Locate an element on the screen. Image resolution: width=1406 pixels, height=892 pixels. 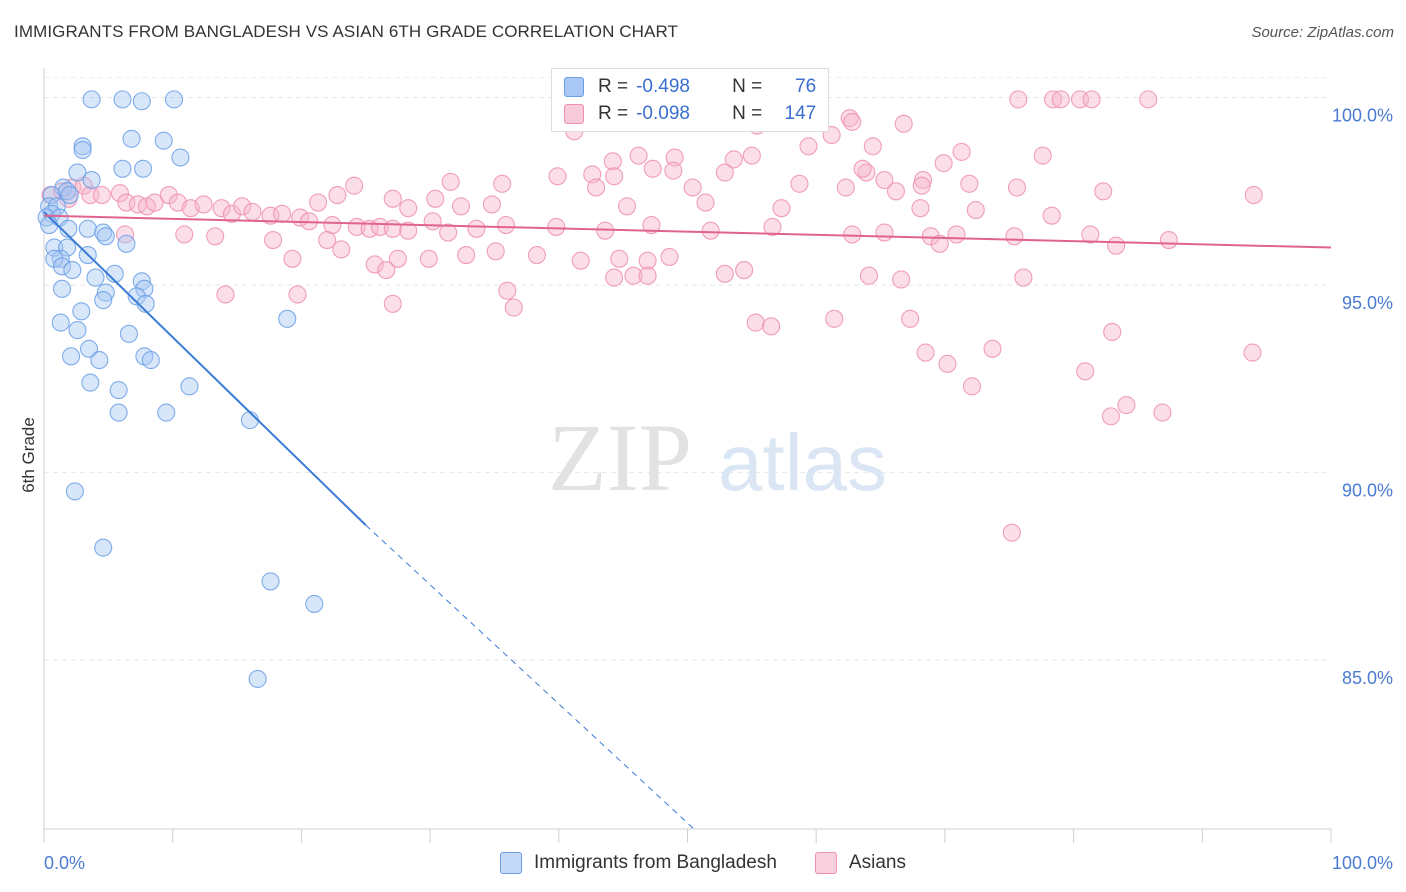
x-tick-label: 100.0% is located at coordinates (1362, 863).